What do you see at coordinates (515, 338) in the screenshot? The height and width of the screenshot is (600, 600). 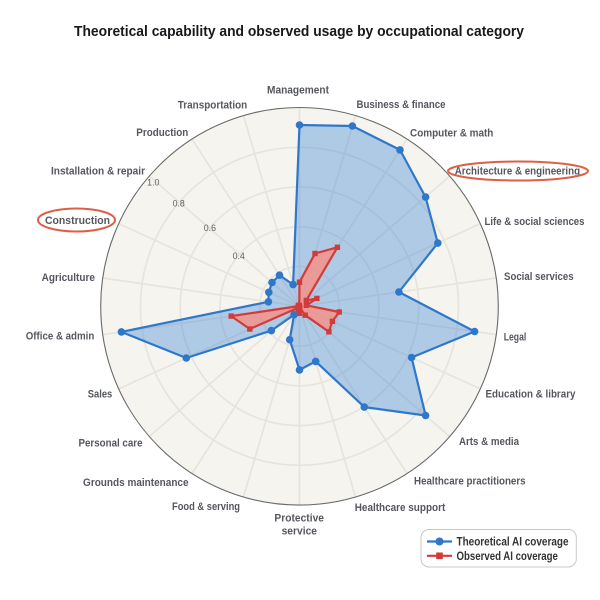 I see `svg-text: Legal` at bounding box center [515, 338].